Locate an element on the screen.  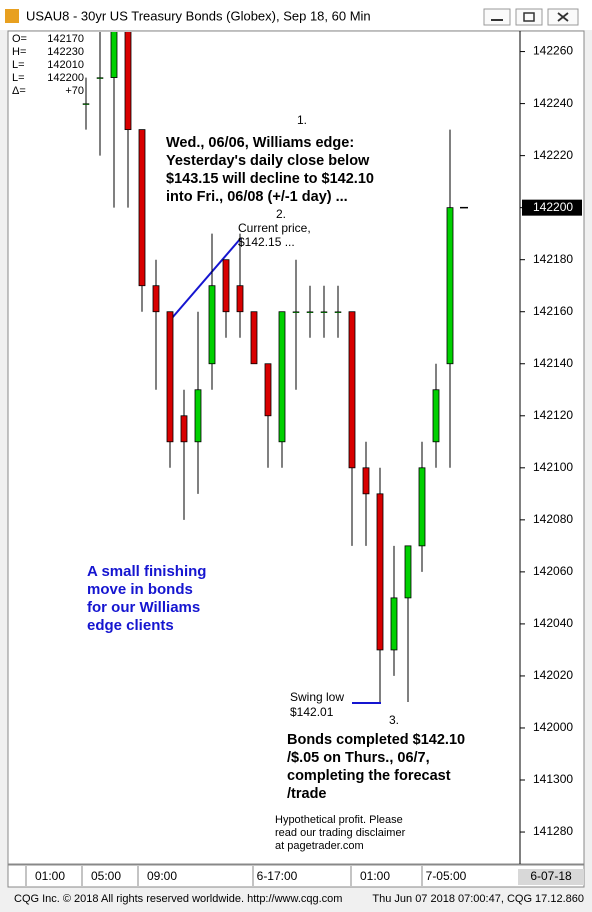
quote-value: 142010 is located at coordinates (65, 65).